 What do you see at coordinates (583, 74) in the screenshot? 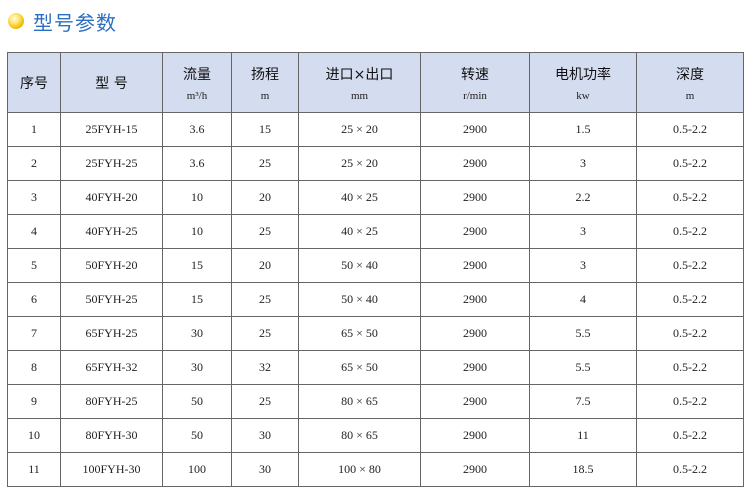
I see `column-header-label: 电机功率` at bounding box center [583, 74].